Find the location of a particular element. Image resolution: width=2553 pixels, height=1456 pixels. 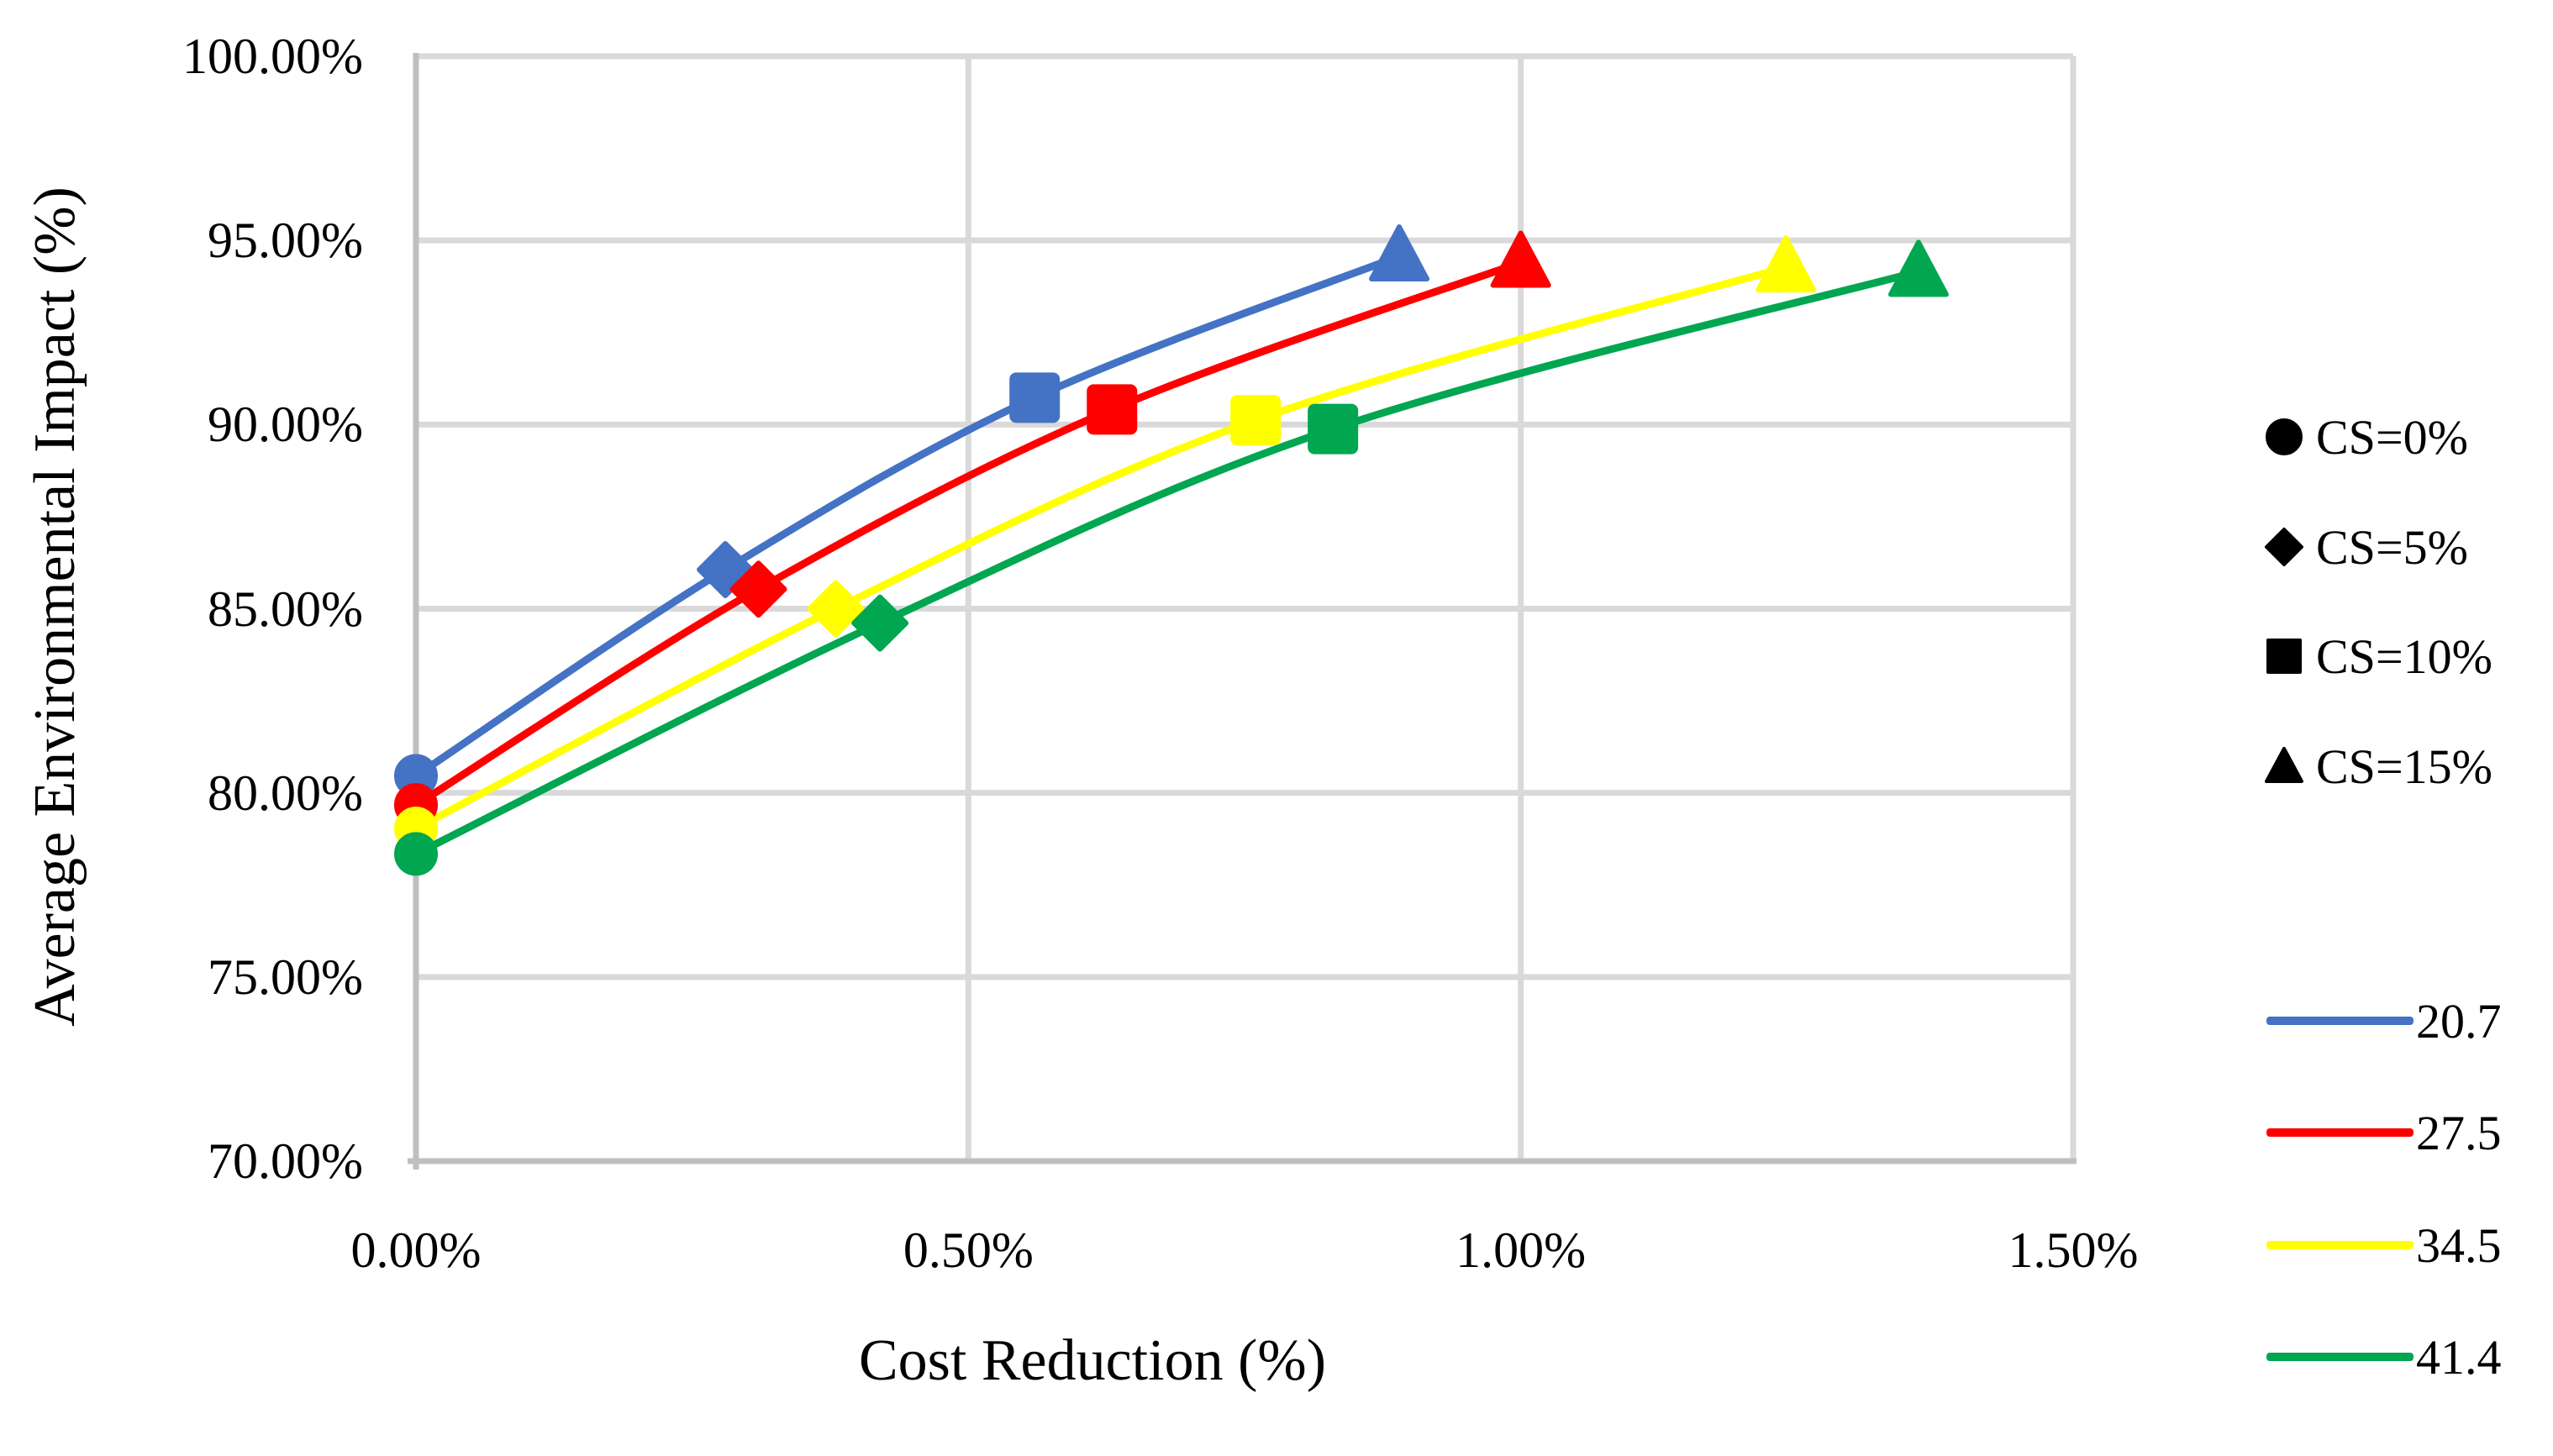

y-tick-label: 85.00% is located at coordinates (285, 609).